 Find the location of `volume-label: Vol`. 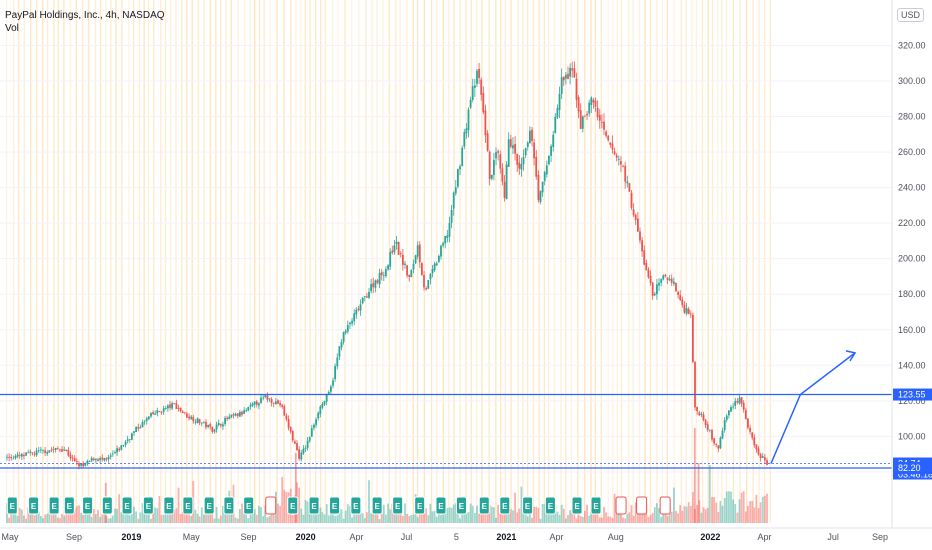

volume-label: Vol is located at coordinates (12, 28).